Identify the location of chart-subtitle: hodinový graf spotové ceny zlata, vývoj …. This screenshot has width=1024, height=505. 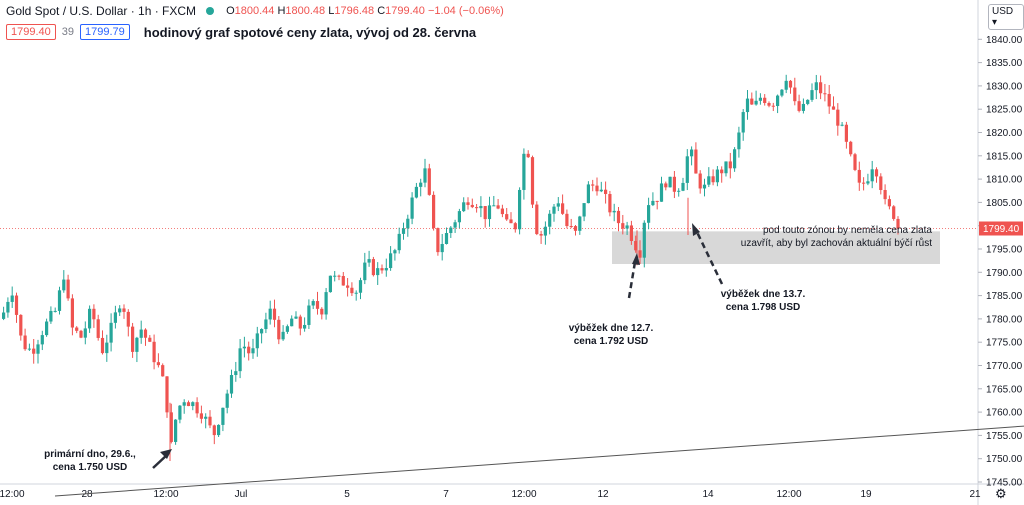
(310, 32).